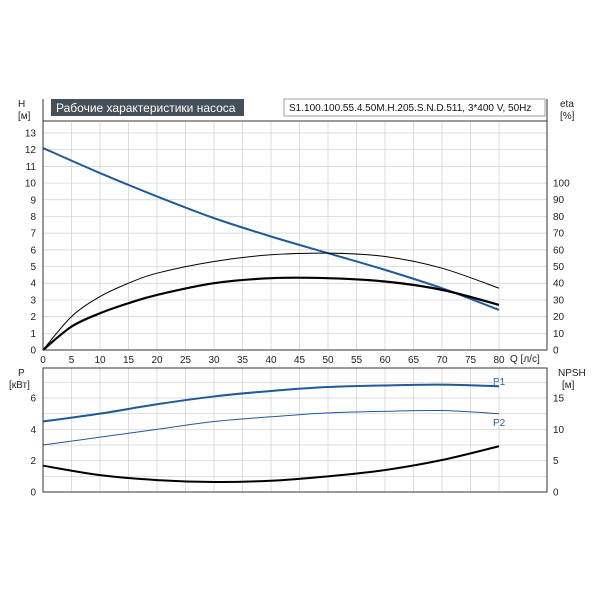  What do you see at coordinates (559, 317) in the screenshot?
I see `top-right-tick-label: 20` at bounding box center [559, 317].